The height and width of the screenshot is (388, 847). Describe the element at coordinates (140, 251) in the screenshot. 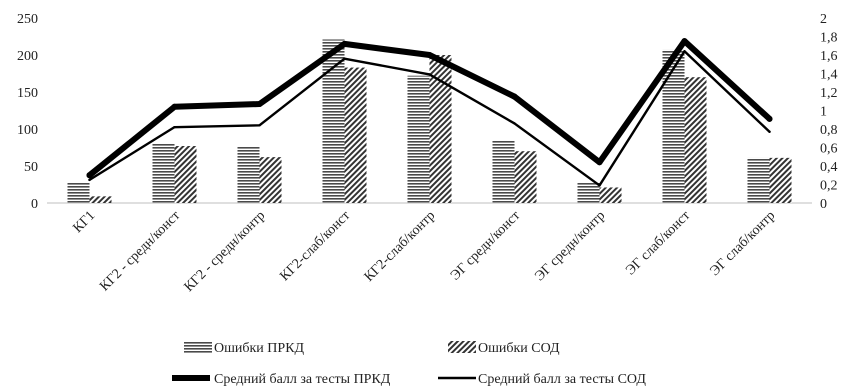

I see `category-label: КГ2 - средн/конст` at that location.